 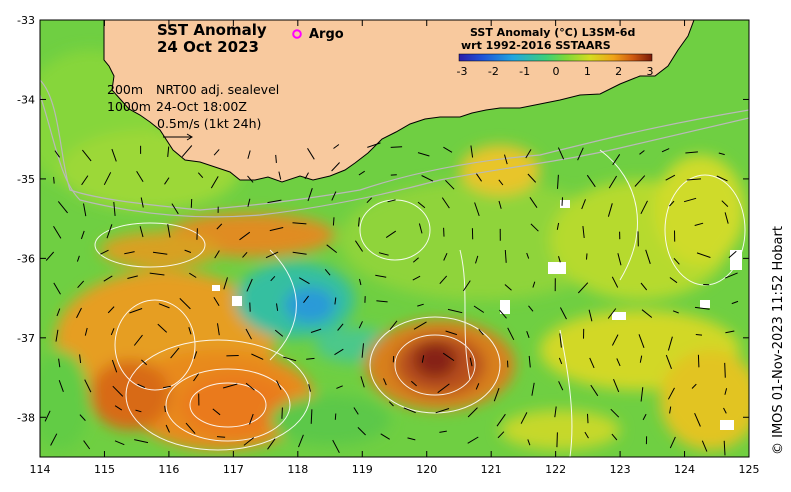 I want to click on contour-label-200: 200m, so click(x=125, y=89).